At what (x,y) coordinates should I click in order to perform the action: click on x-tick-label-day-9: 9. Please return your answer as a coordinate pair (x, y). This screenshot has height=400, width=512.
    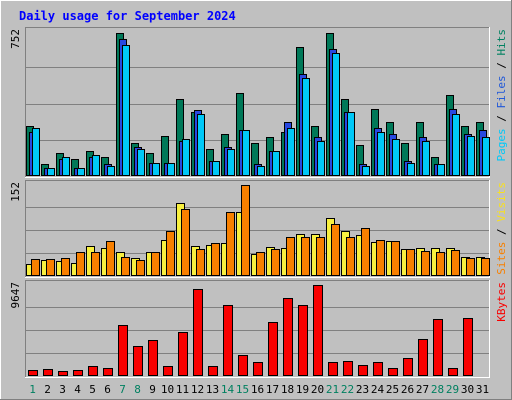
    Looking at the image, I should click on (152, 389).